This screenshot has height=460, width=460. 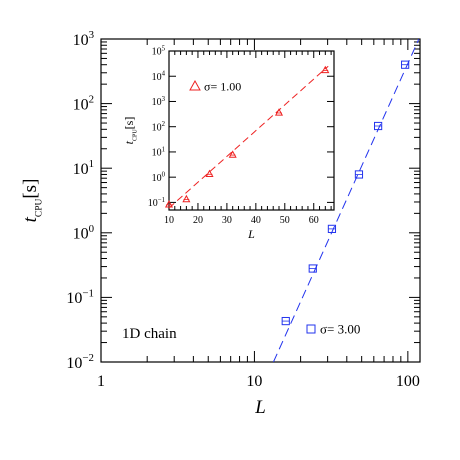 I want to click on x-tick-label: 20, so click(x=198, y=220).